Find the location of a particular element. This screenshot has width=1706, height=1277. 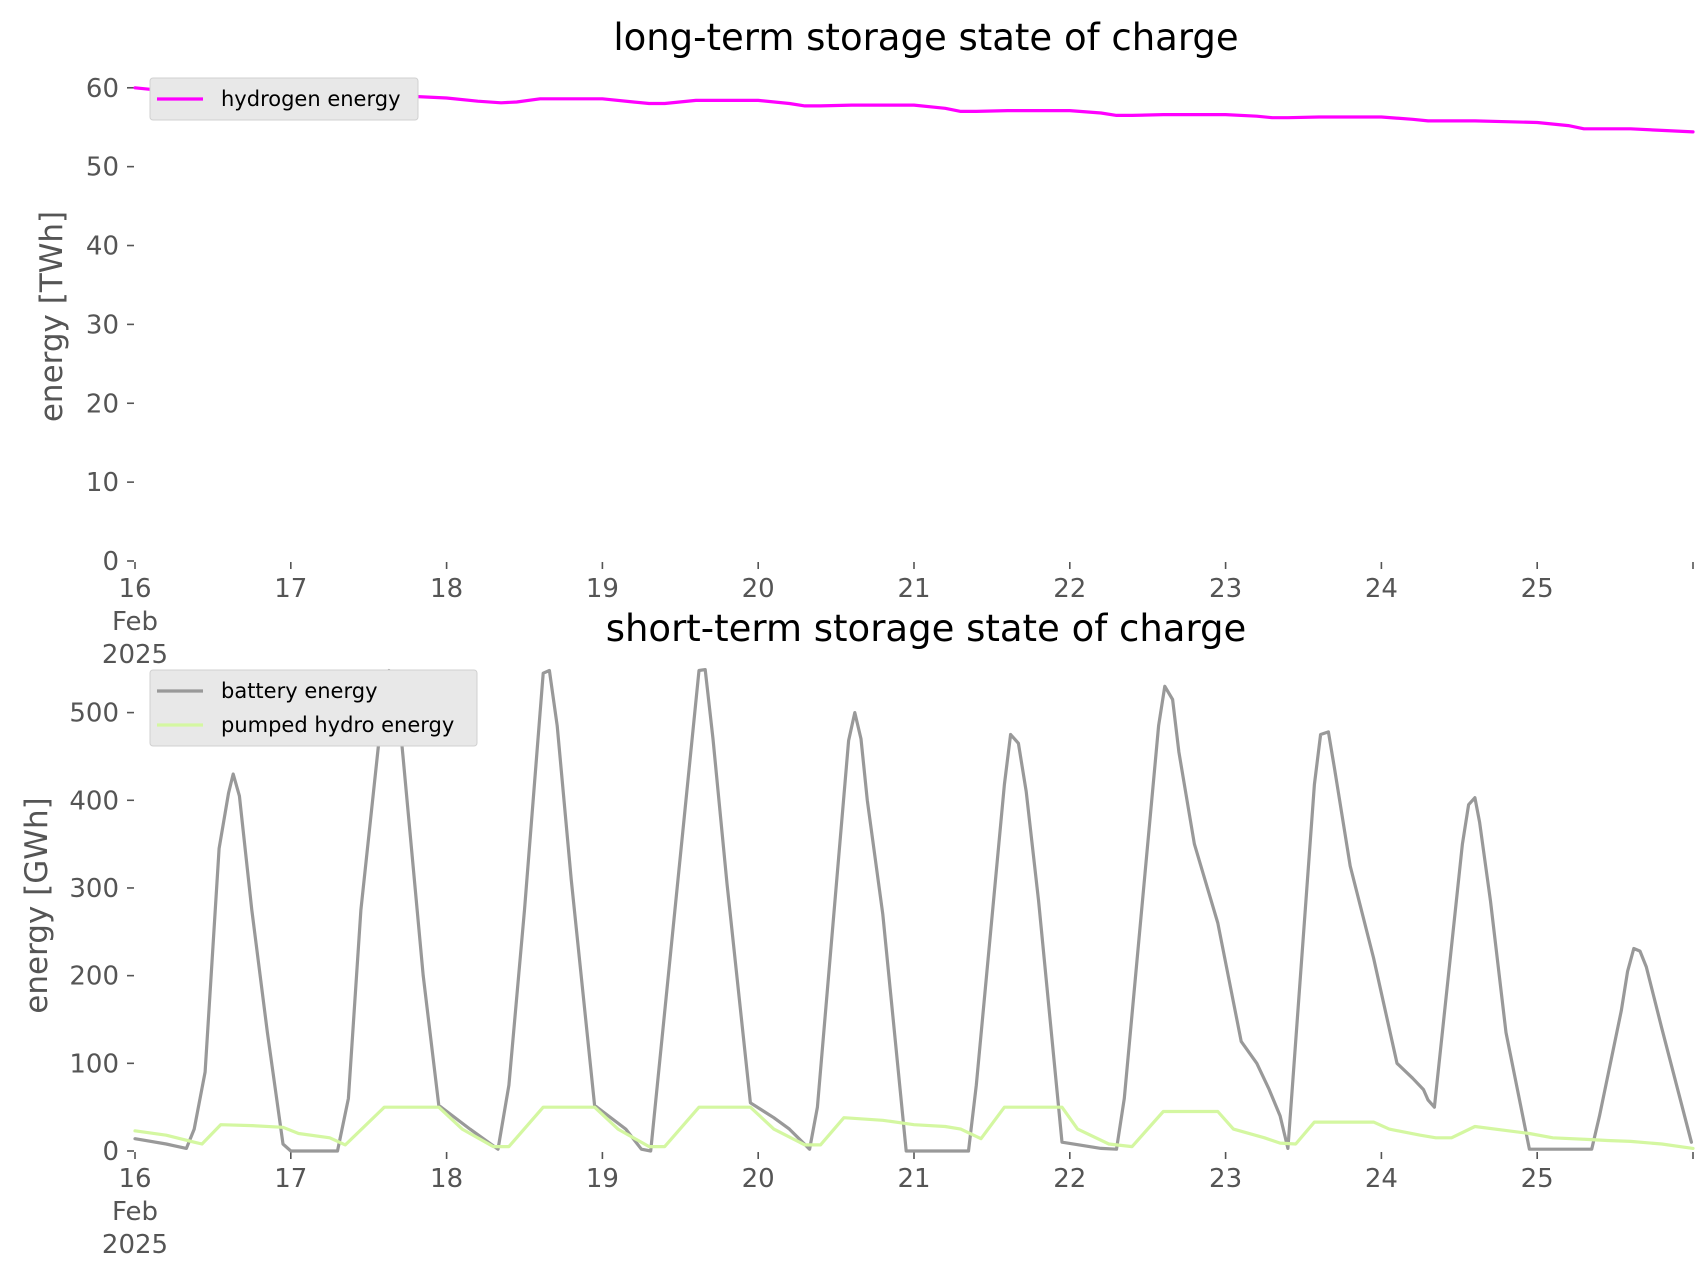

y-tick-label: 10 is located at coordinates (102, 483).